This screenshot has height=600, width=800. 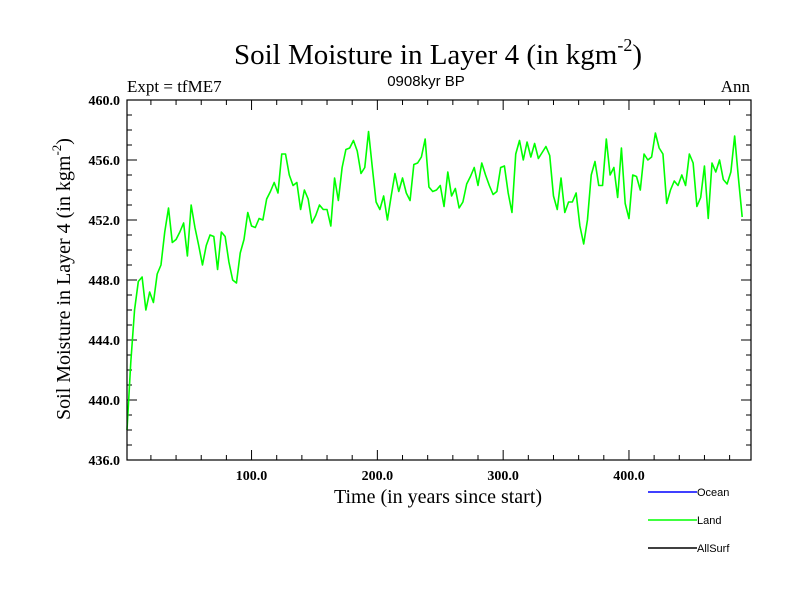 I want to click on y-tick-label: 460.0, so click(x=105, y=101).